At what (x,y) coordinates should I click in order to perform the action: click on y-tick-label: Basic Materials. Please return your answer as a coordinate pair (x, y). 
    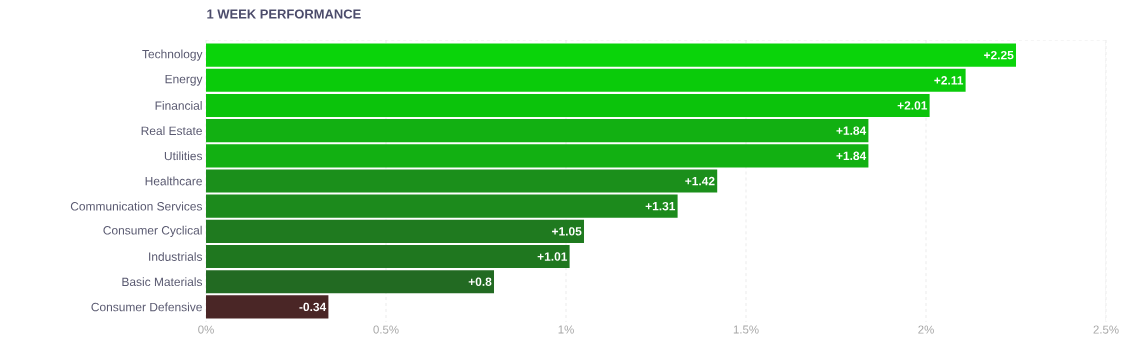
    Looking at the image, I should click on (162, 282).